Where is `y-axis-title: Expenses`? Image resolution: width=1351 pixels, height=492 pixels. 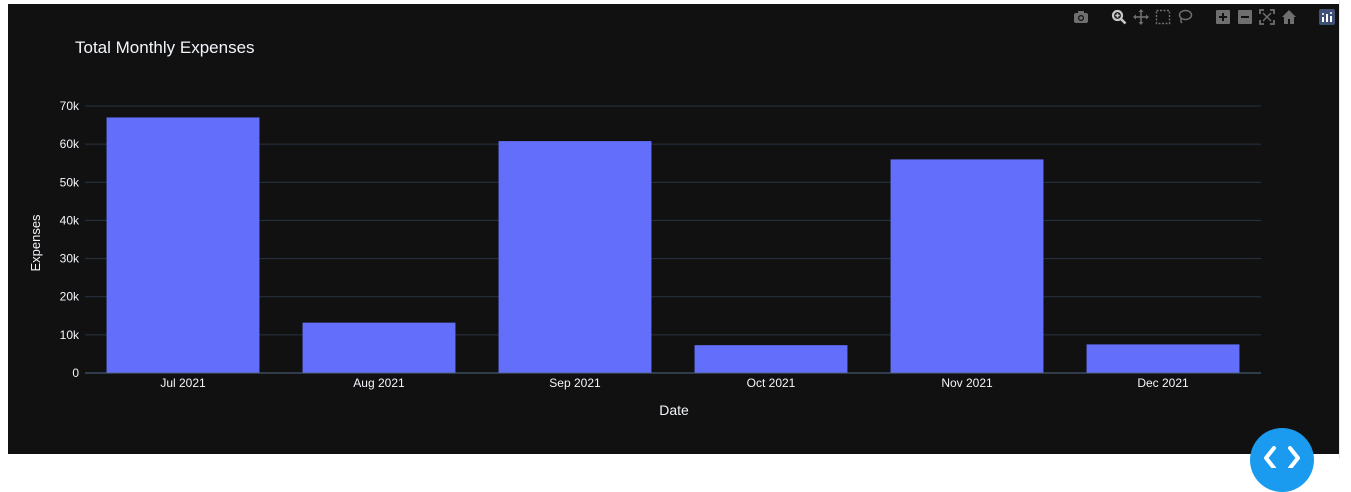 y-axis-title: Expenses is located at coordinates (35, 243).